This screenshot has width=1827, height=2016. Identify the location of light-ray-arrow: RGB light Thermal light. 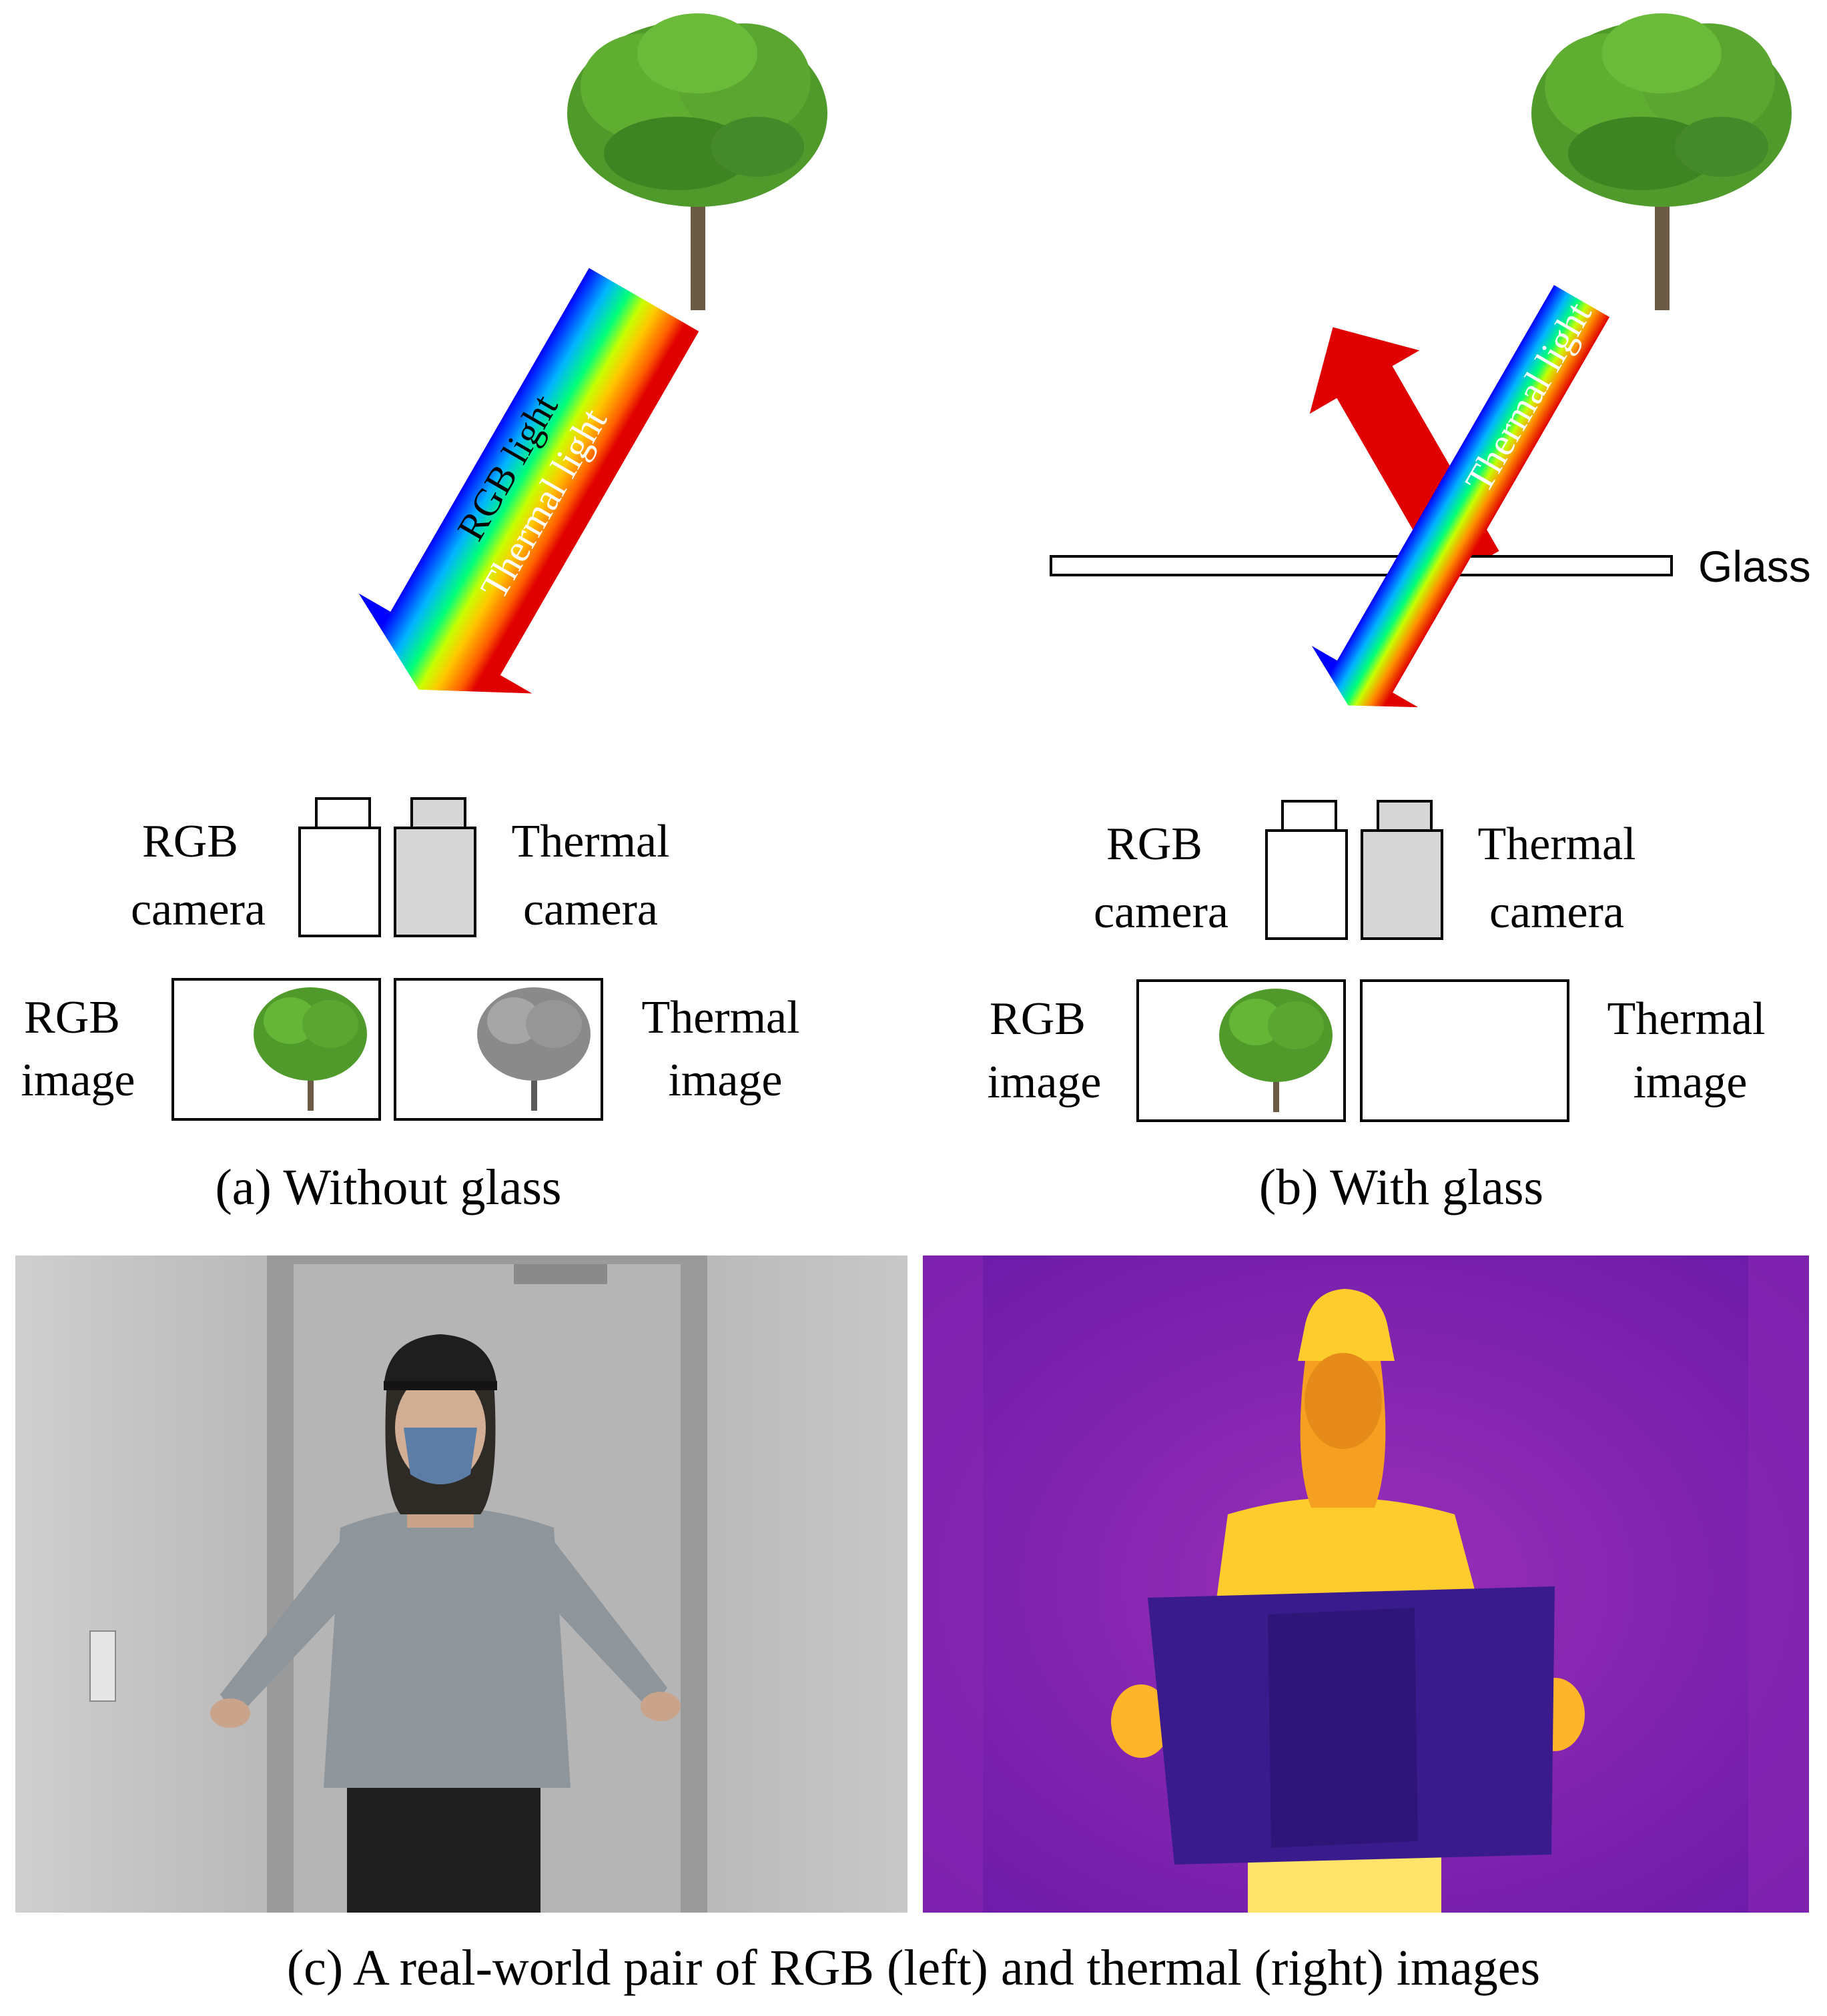
(529, 481).